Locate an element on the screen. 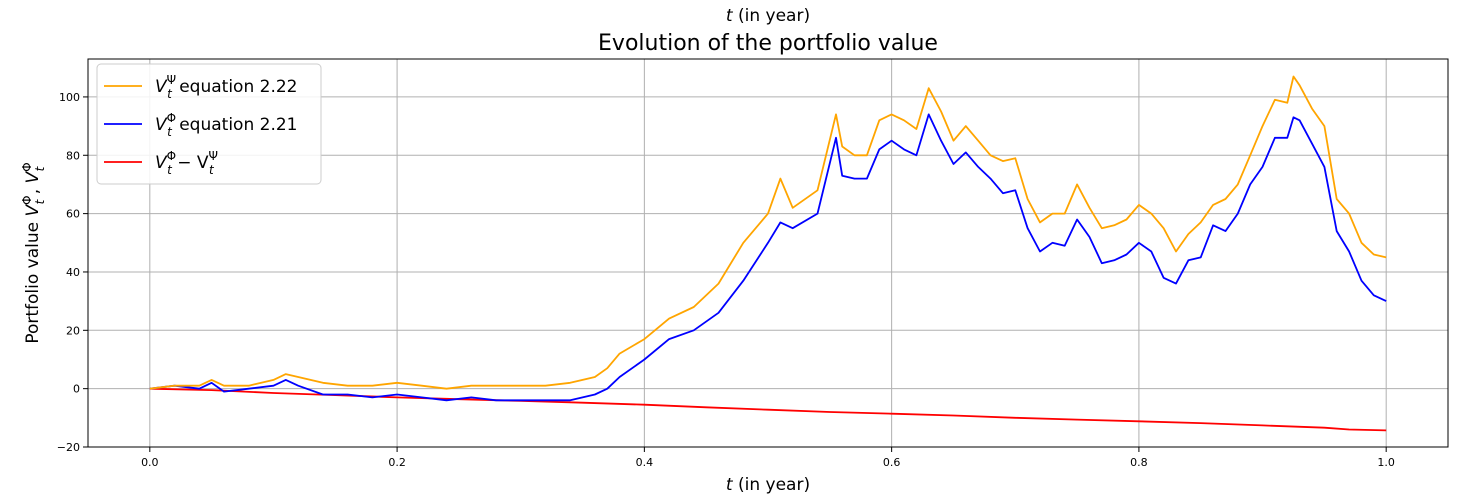 This screenshot has width=1477, height=501. legend-box is located at coordinates (209, 124).